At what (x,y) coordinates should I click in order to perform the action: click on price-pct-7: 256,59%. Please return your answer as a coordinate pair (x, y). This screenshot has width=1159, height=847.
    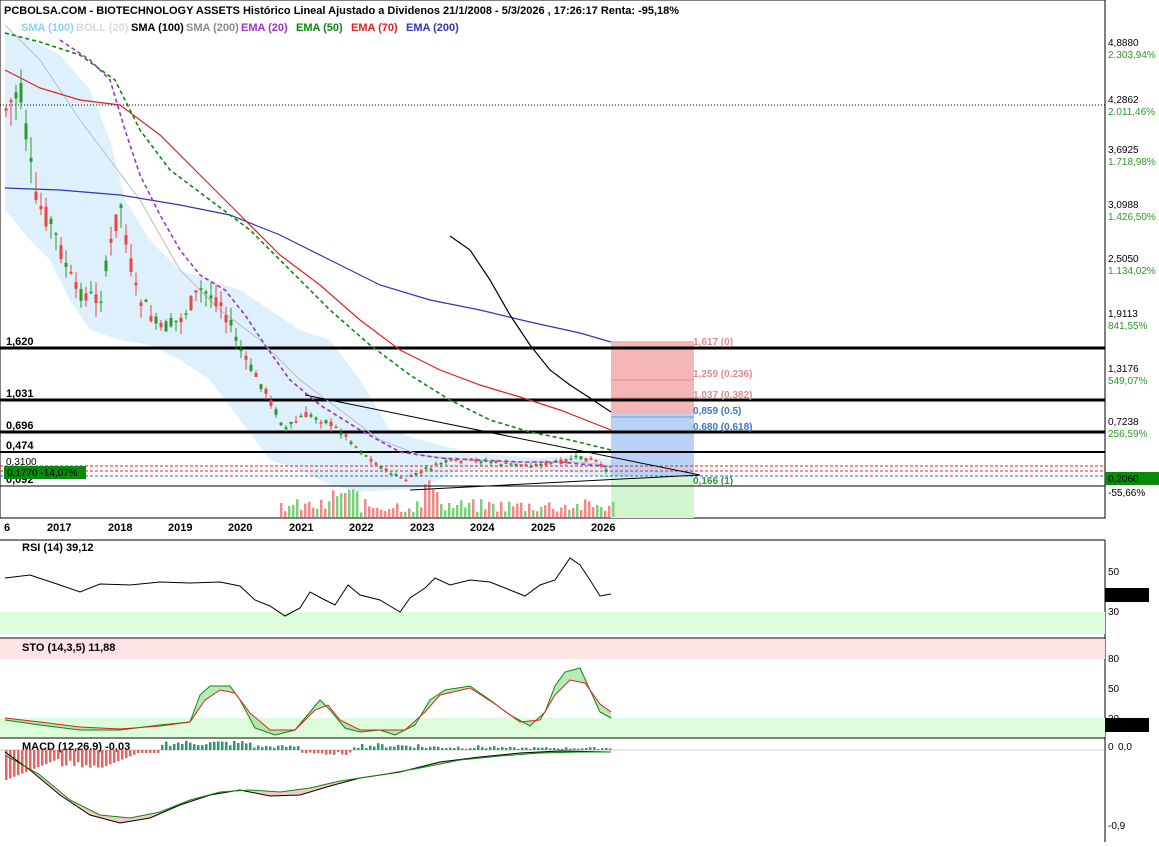
    Looking at the image, I should click on (1128, 434).